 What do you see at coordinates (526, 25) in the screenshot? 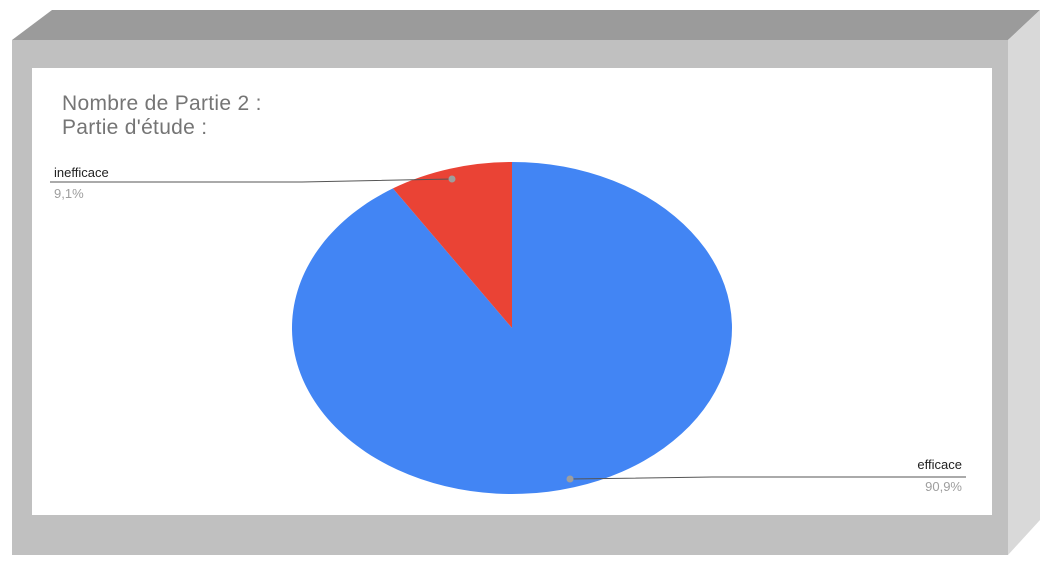
I see `frame-top-edge` at bounding box center [526, 25].